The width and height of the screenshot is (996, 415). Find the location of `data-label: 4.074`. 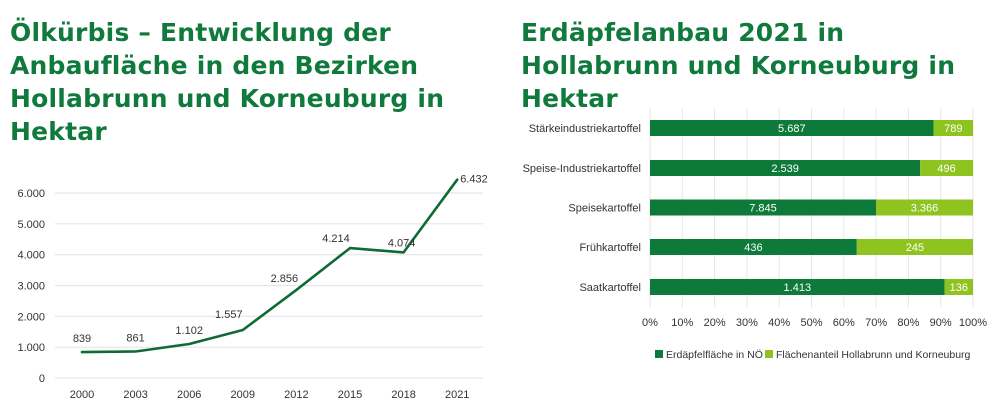

data-label: 4.074 is located at coordinates (402, 243).